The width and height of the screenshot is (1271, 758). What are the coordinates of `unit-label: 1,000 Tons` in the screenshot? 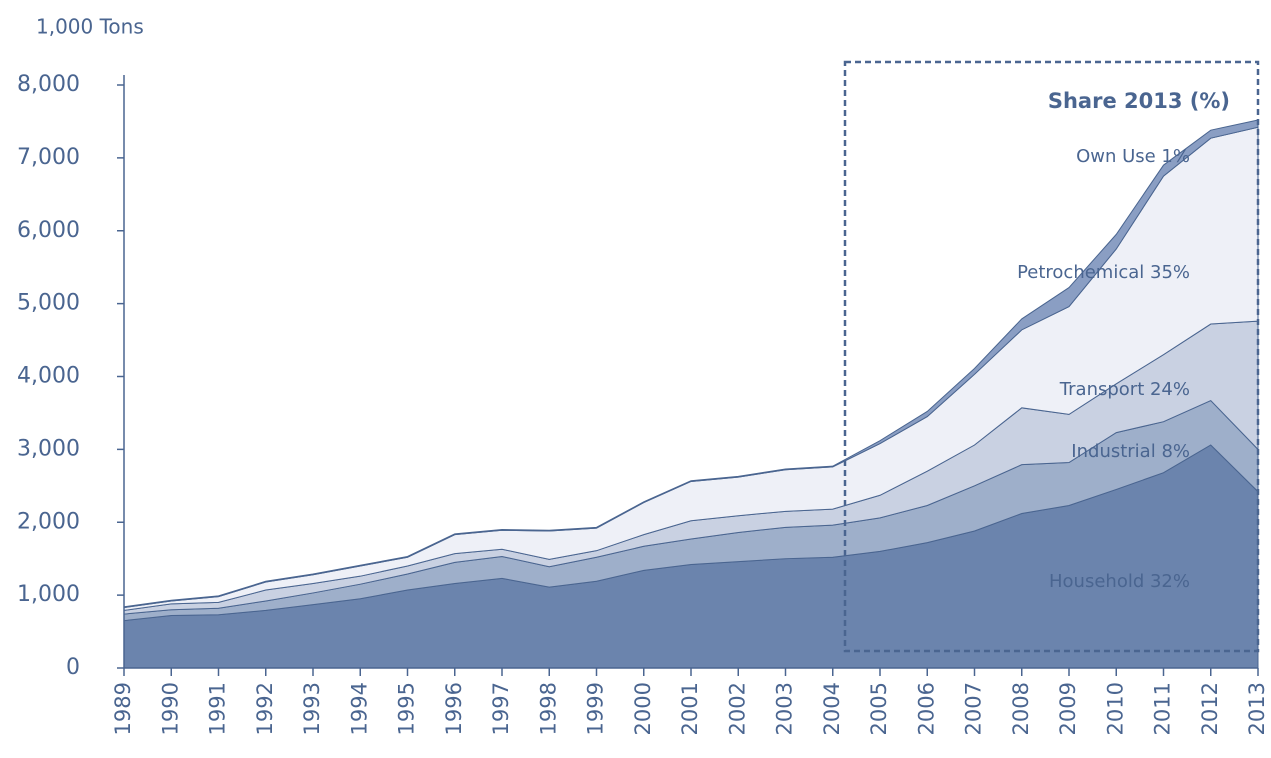 It's located at (90, 27).